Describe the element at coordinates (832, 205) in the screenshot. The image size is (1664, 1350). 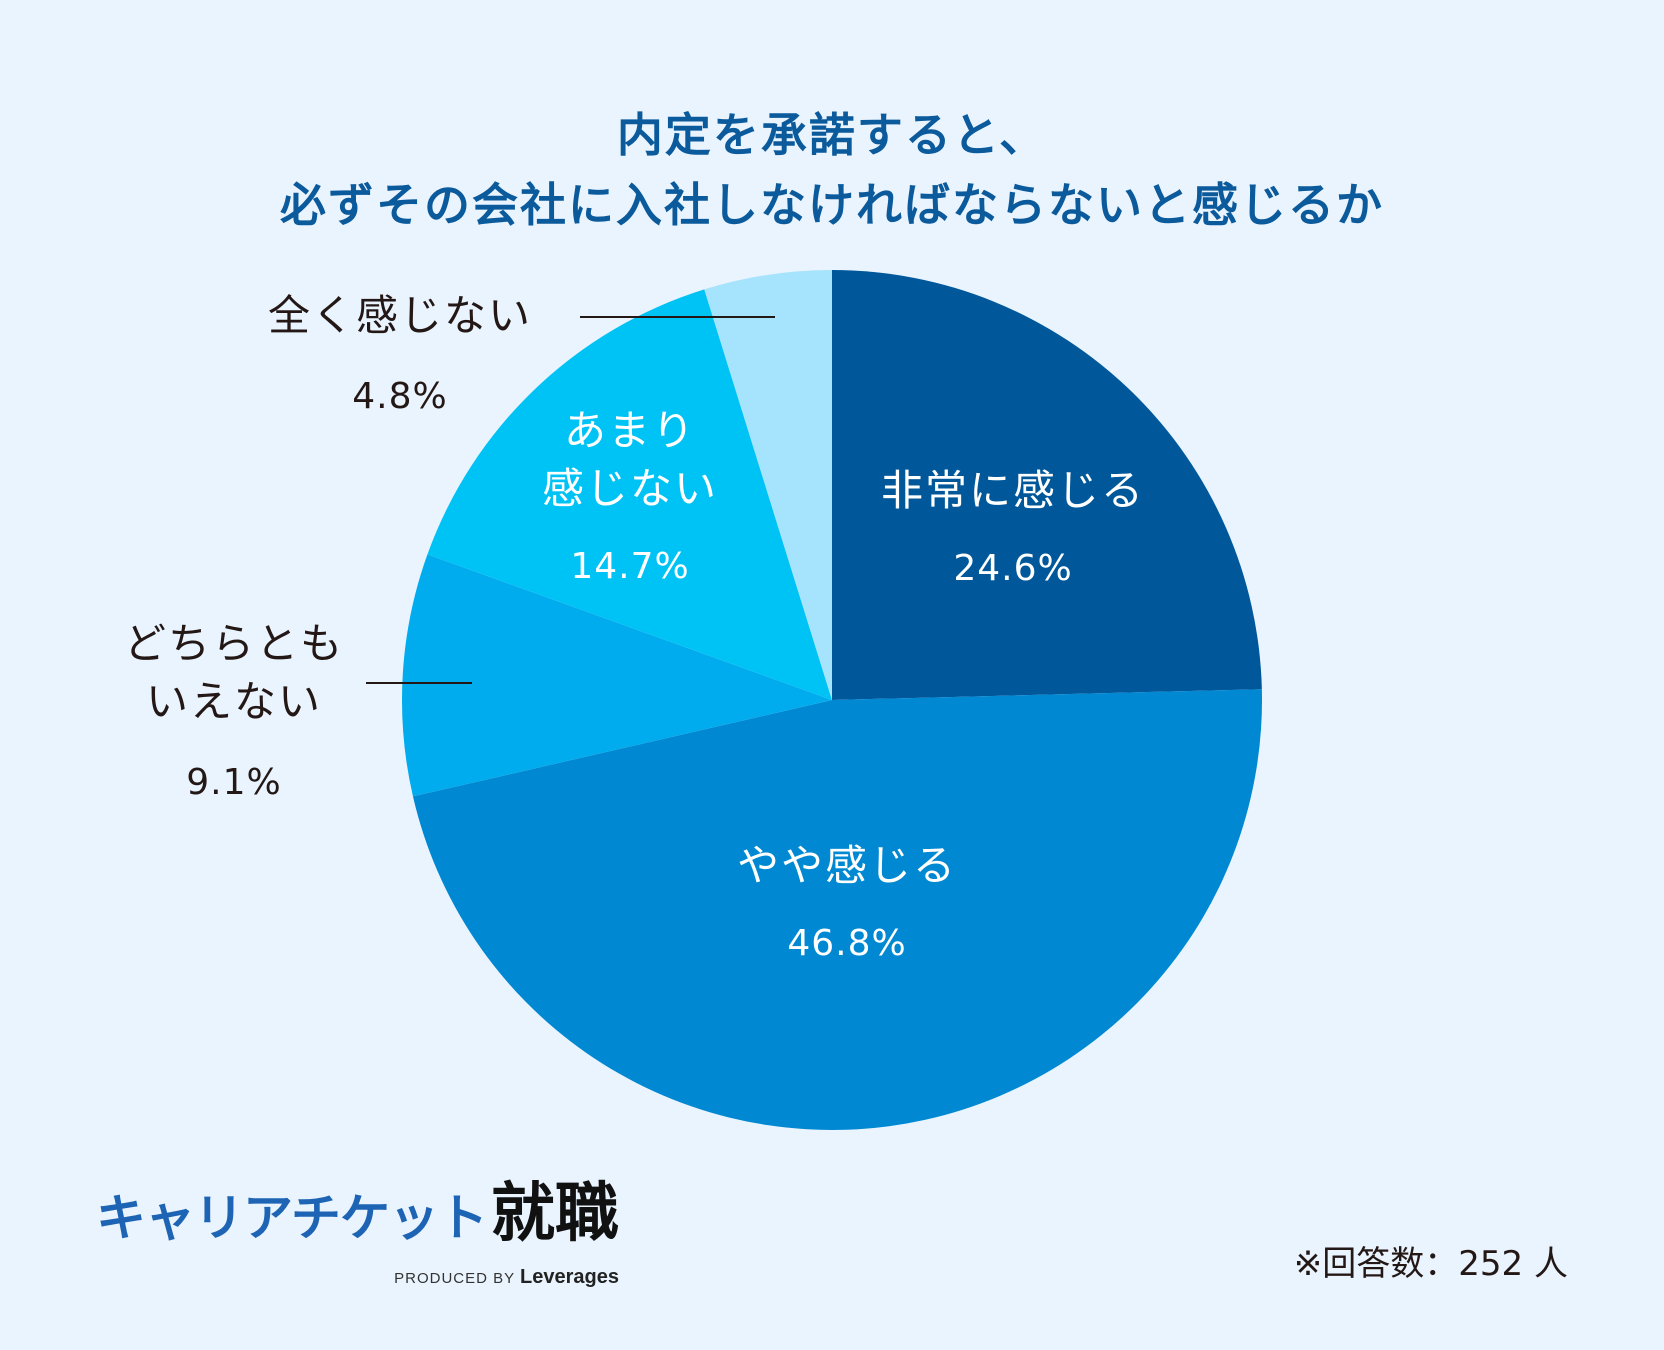
I see `chart-title-line-2: 必ずその会社に入社しなければならないと感じるか` at that location.